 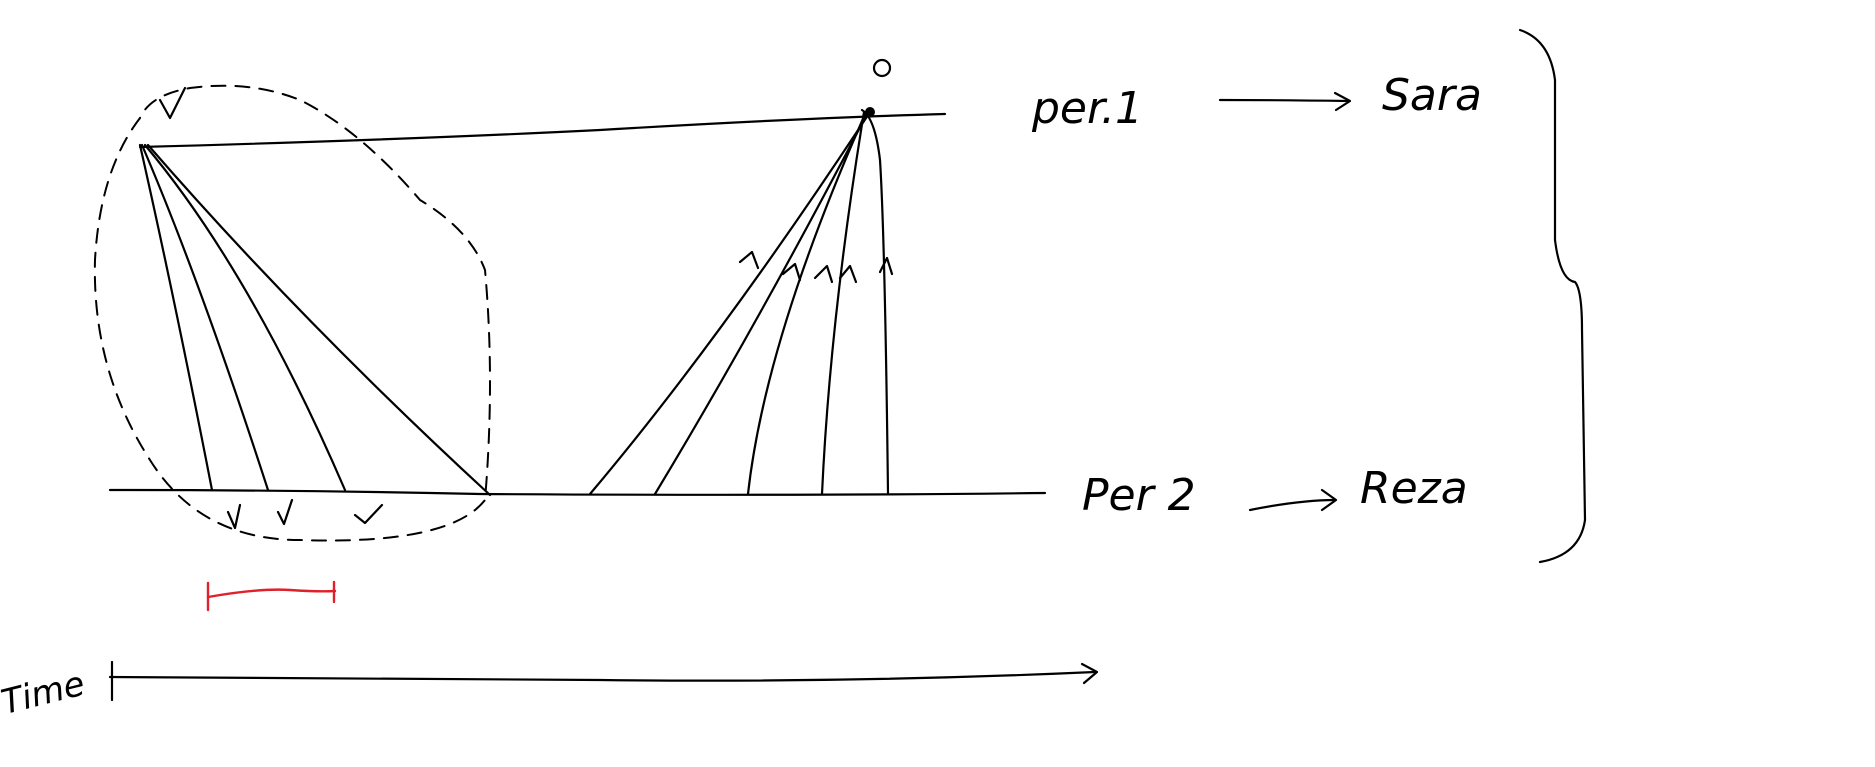 I want to click on interval-line, so click(x=271, y=593).